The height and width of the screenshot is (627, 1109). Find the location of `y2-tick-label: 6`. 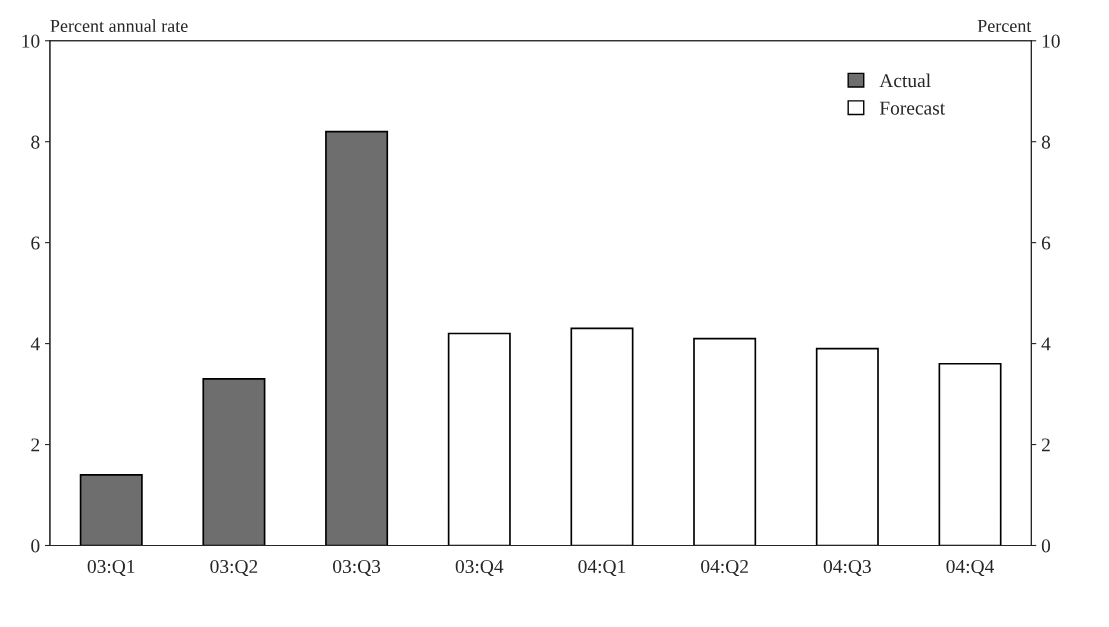

y2-tick-label: 6 is located at coordinates (1046, 243).